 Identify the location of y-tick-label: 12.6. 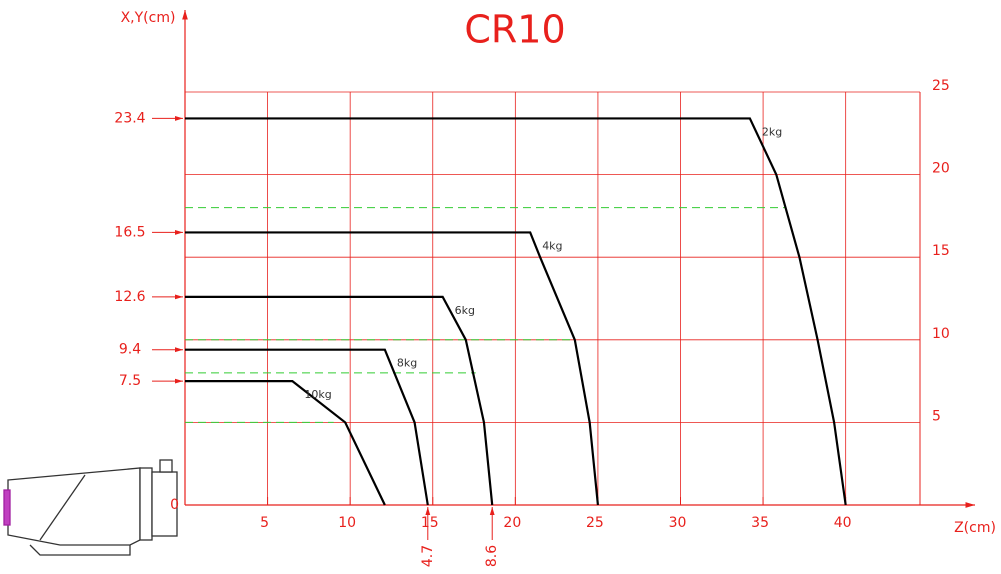
(129, 297).